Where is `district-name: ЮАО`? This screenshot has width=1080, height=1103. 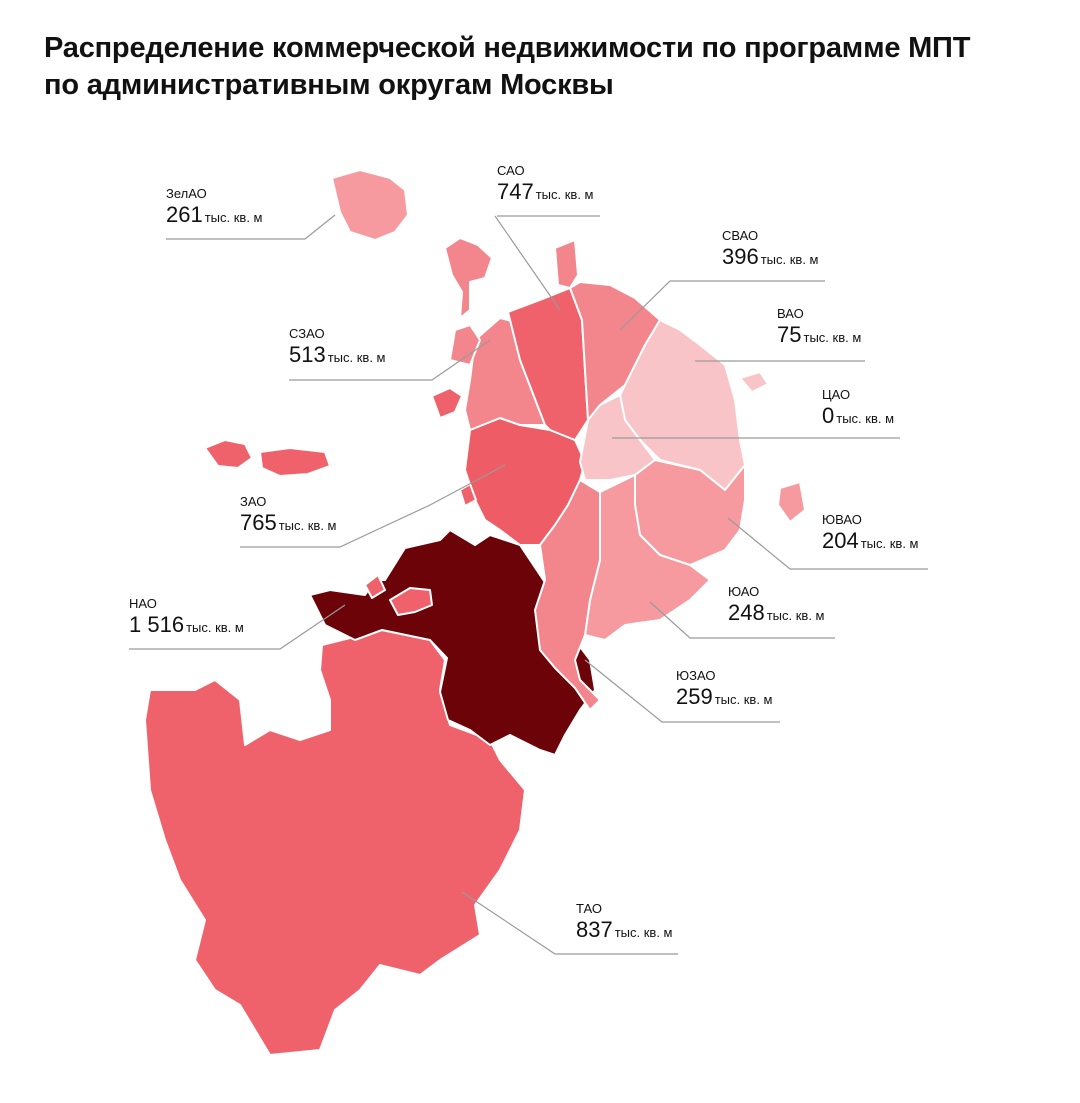 district-name: ЮАО is located at coordinates (744, 591).